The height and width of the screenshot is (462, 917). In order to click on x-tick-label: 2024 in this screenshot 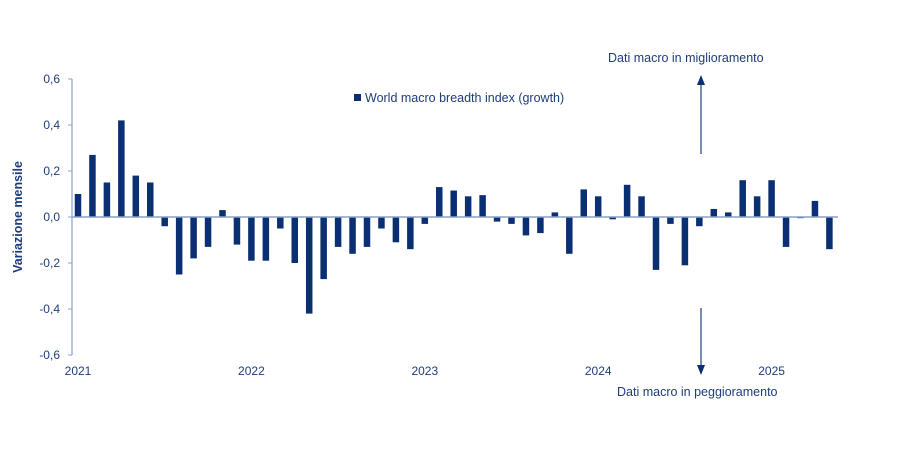, I will do `click(598, 371)`.